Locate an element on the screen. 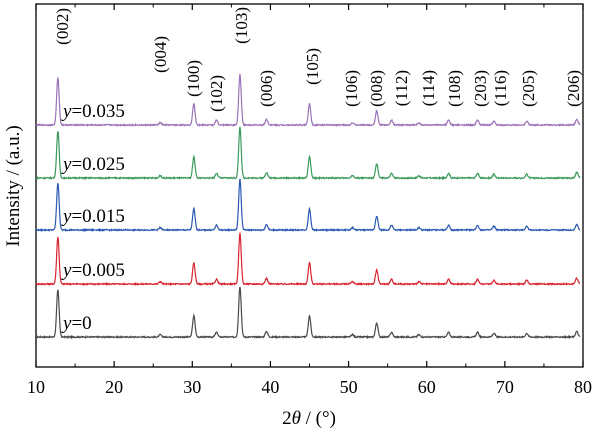 The height and width of the screenshot is (432, 600). series-label: y=0 is located at coordinates (76, 323).